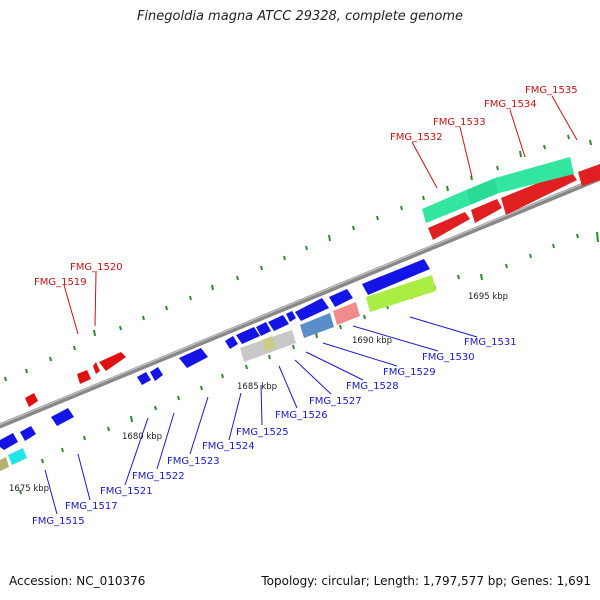 The image size is (600, 600). Describe the element at coordinates (193, 461) in the screenshot. I see `gene-label-fmg-1523: FMG_1523` at that location.